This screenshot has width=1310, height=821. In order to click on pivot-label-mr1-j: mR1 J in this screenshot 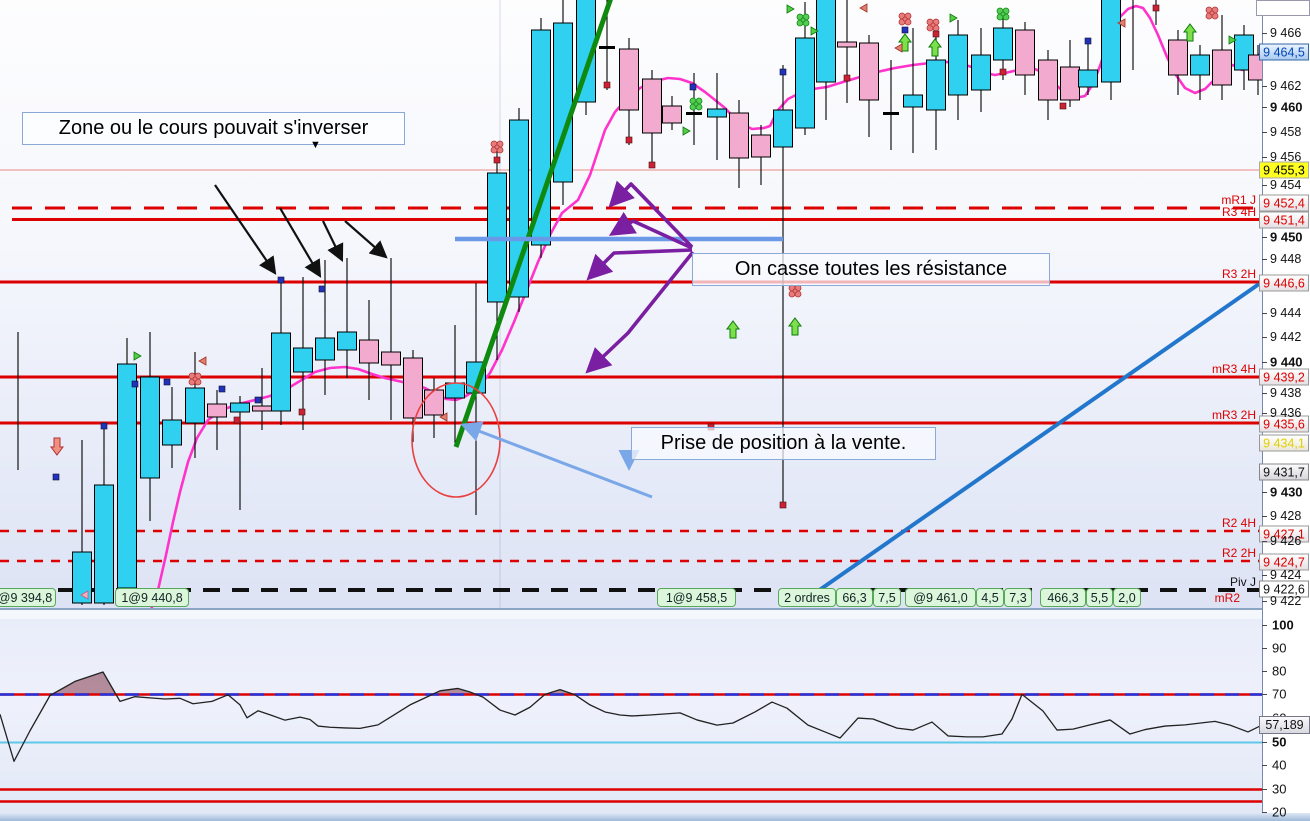, I will do `click(1238, 200)`.